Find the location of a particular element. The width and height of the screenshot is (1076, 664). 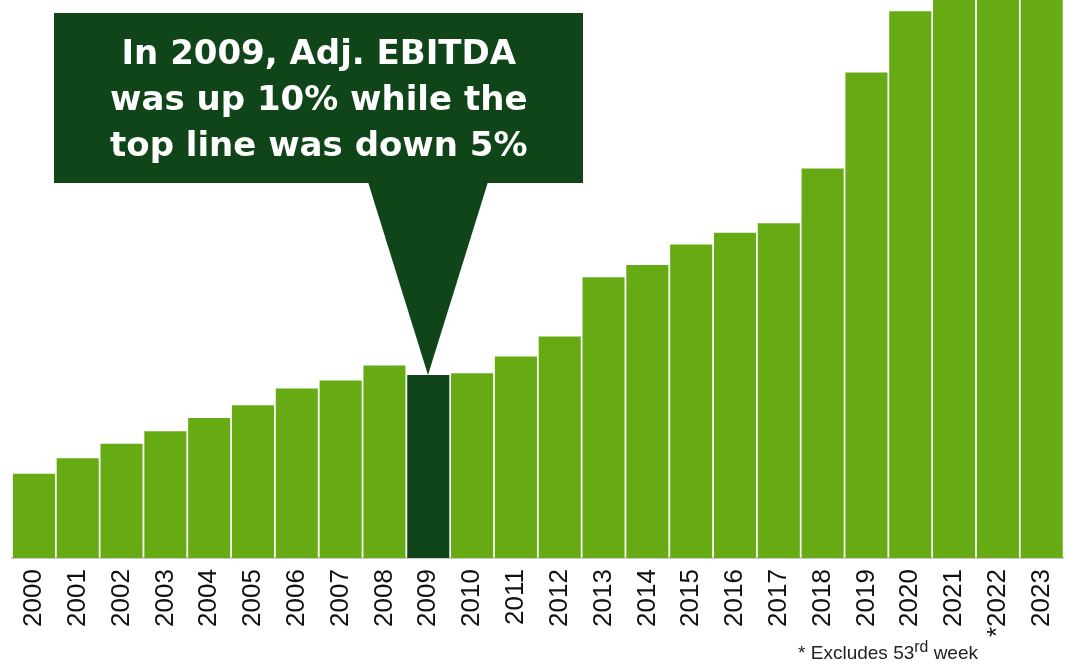

x-tick-label: 2019 is located at coordinates (864, 598).